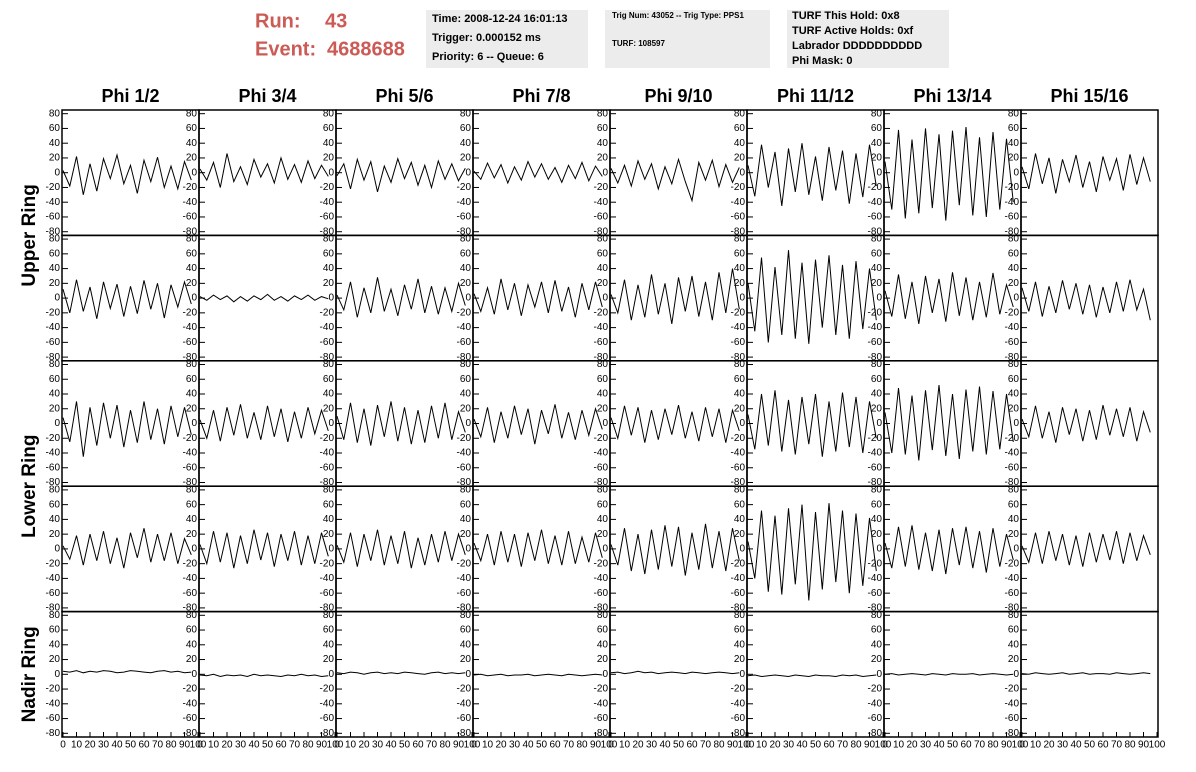 This screenshot has width=1196, height=772. I want to click on x-tick-label: 90, so click(1007, 745).